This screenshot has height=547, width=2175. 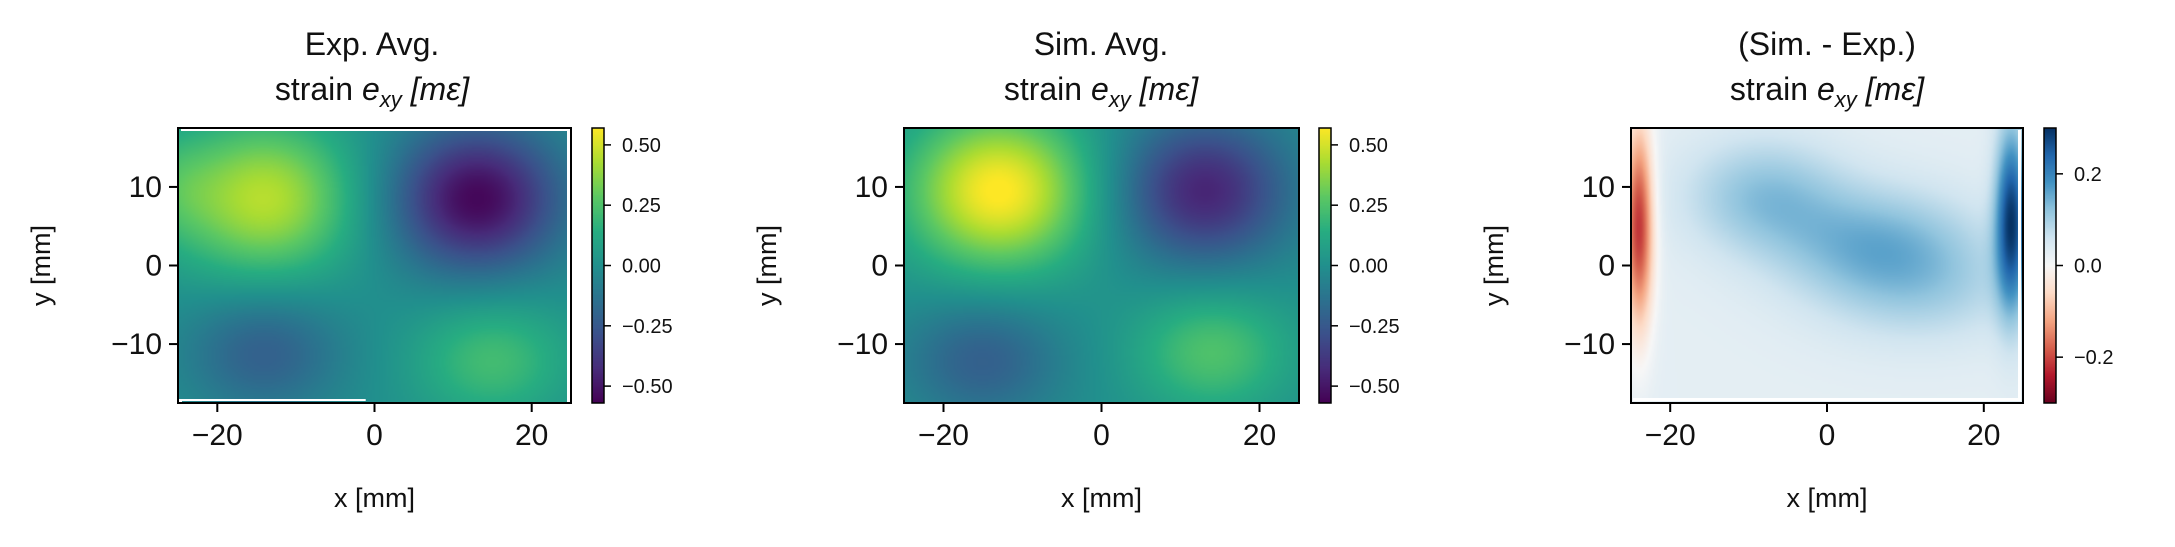 I want to click on colorbar-tick-label: 0.0, so click(x=2088, y=267).